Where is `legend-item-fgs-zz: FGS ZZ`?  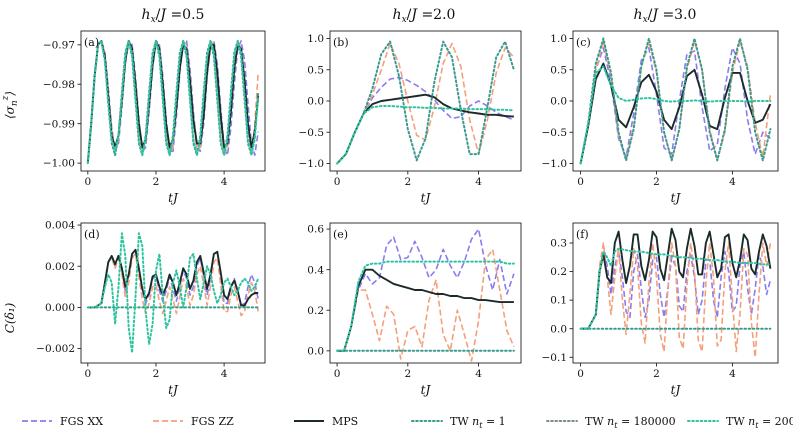 legend-item-fgs-zz: FGS ZZ is located at coordinates (193, 421).